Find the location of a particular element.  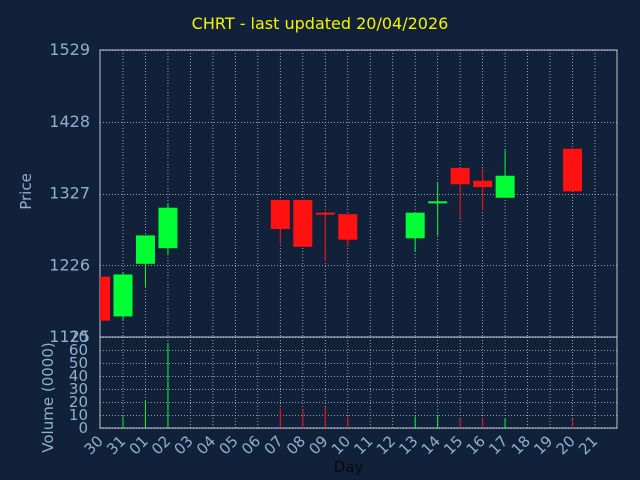

chart-title: CHRT - last updated 20/04/2026 is located at coordinates (320, 23).